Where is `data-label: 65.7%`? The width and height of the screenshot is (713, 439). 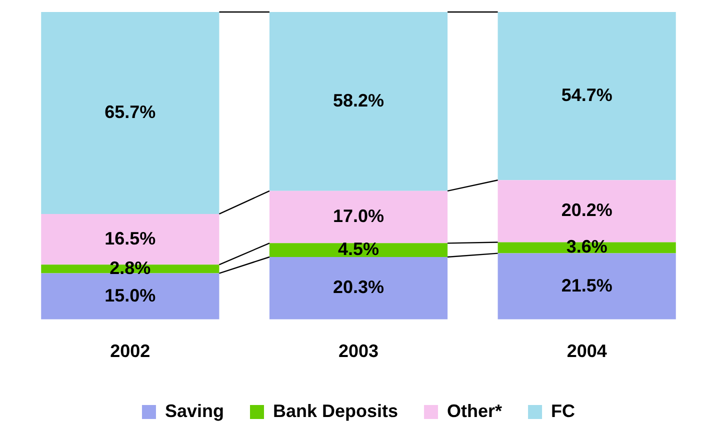
data-label: 65.7% is located at coordinates (130, 112).